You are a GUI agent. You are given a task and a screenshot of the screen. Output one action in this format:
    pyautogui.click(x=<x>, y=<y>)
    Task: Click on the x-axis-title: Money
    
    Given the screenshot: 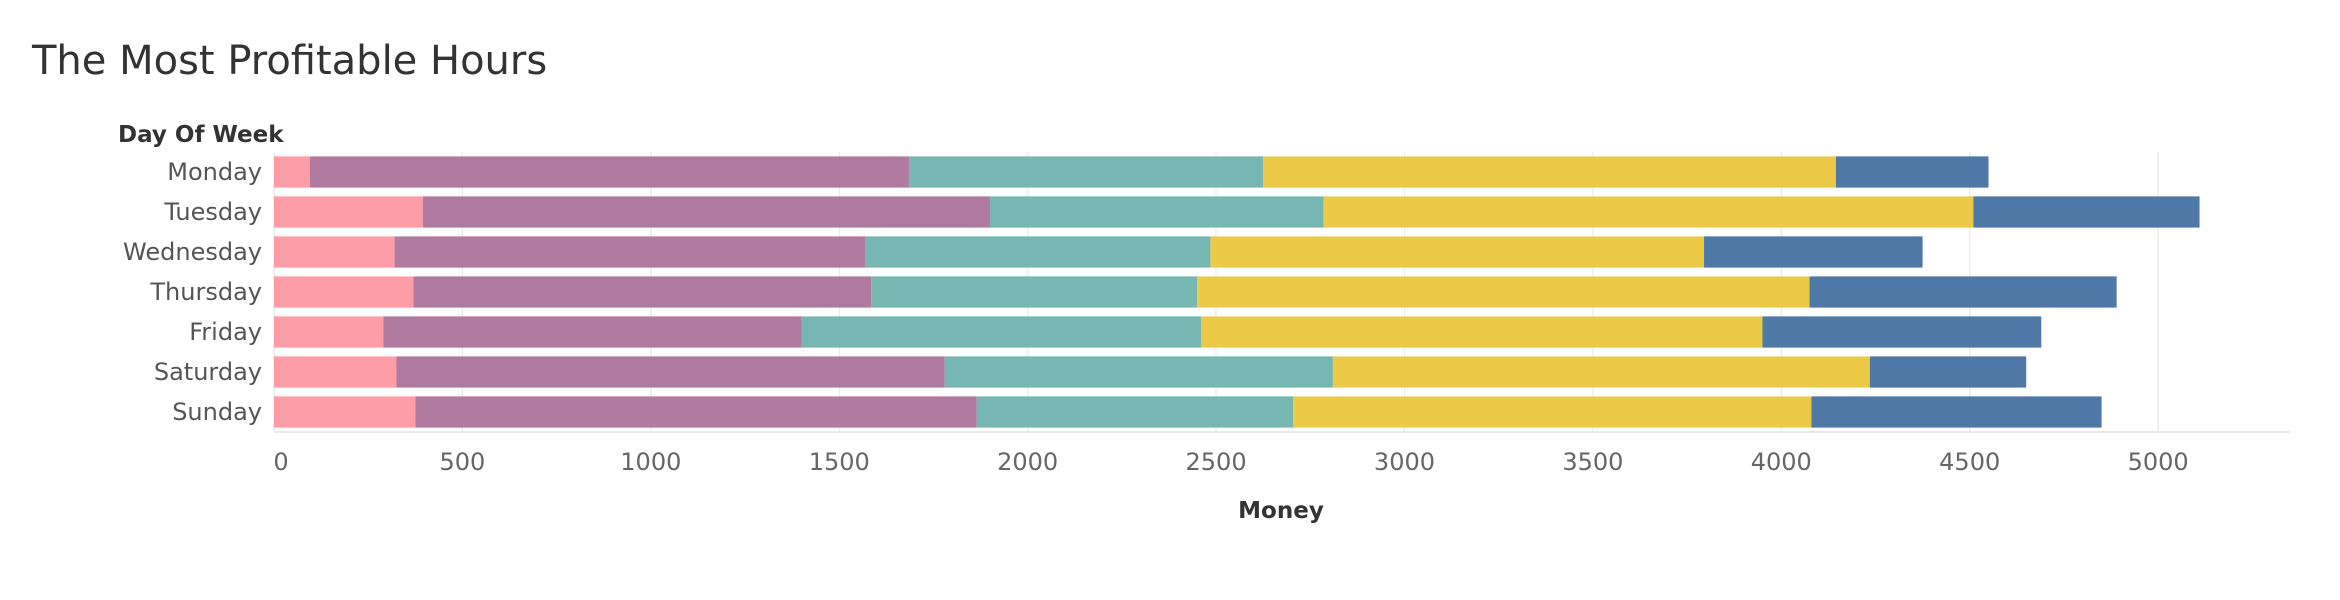 What is the action you would take?
    pyautogui.click(x=1281, y=511)
    